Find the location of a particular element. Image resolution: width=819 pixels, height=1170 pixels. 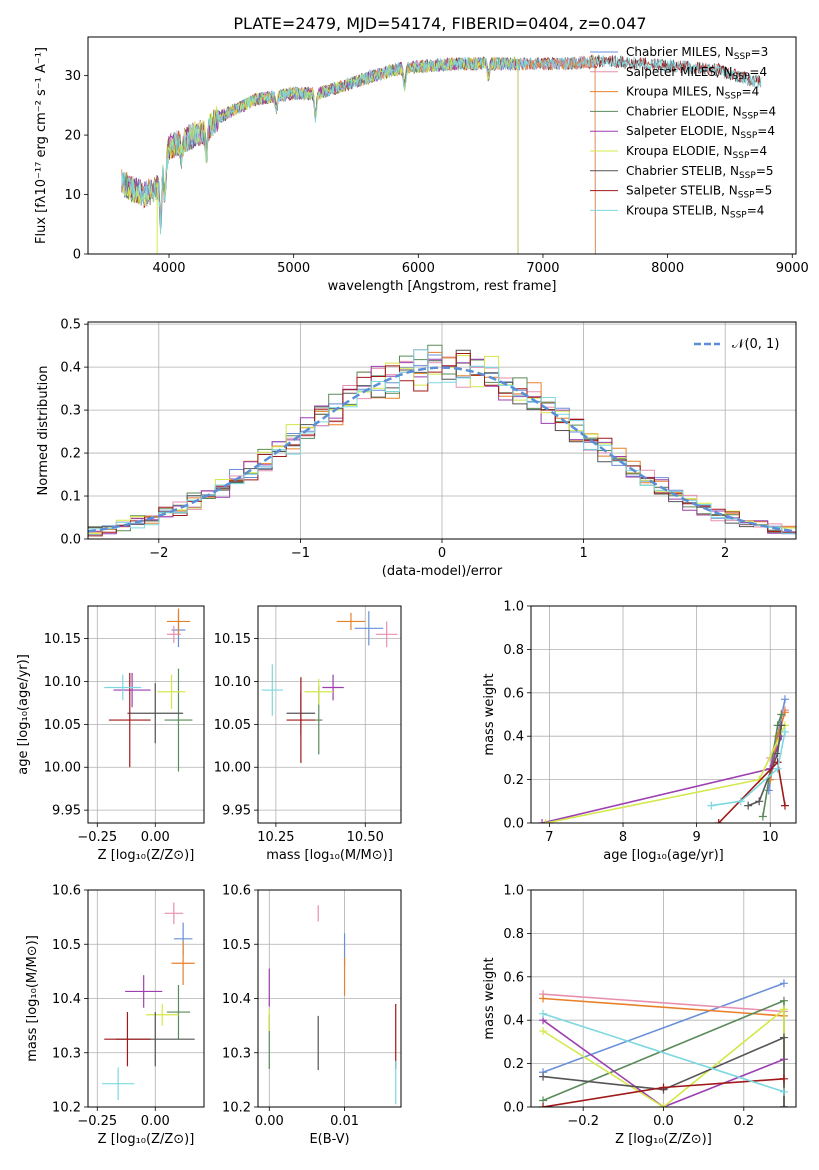

y-tick-label: 0.2 is located at coordinates (513, 780).